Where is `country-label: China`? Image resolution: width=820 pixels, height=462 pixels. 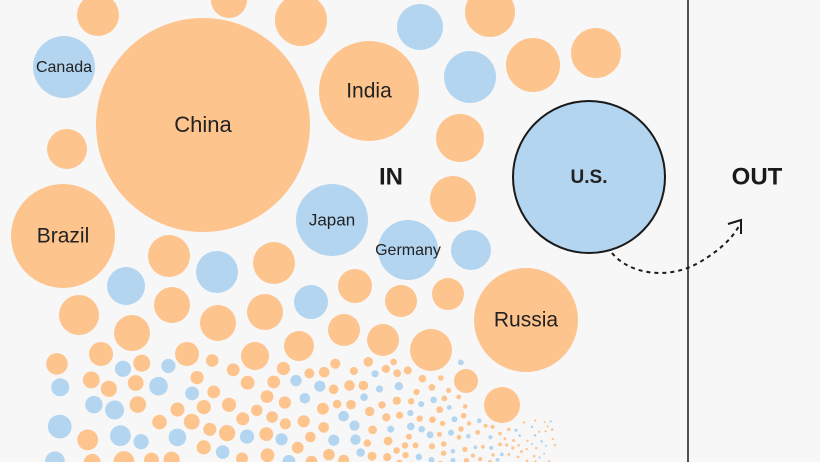
country-label: China is located at coordinates (203, 124).